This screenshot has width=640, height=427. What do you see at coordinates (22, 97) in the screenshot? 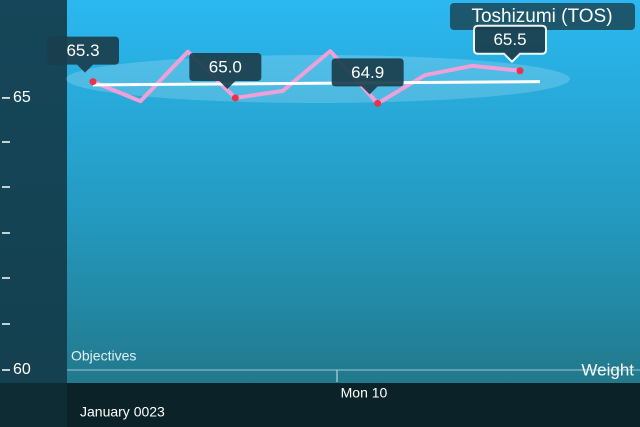
I see `y-tick-label: 65` at bounding box center [22, 97].